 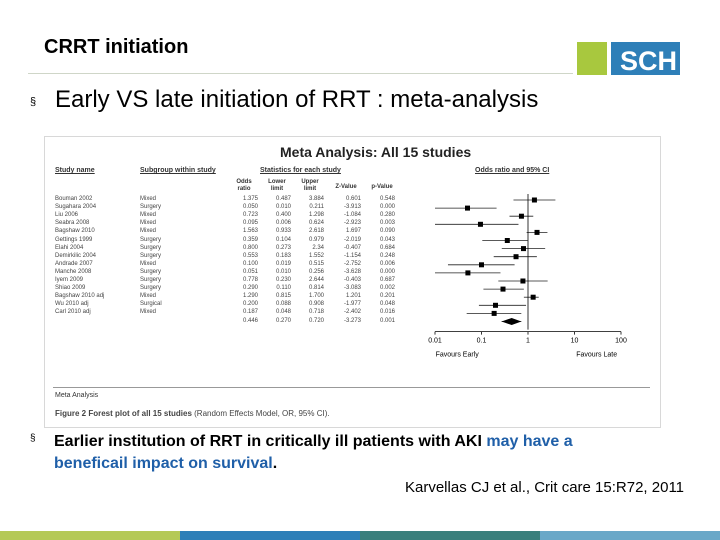 I want to click on stat-cell-z: 0.601, so click(x=353, y=199).